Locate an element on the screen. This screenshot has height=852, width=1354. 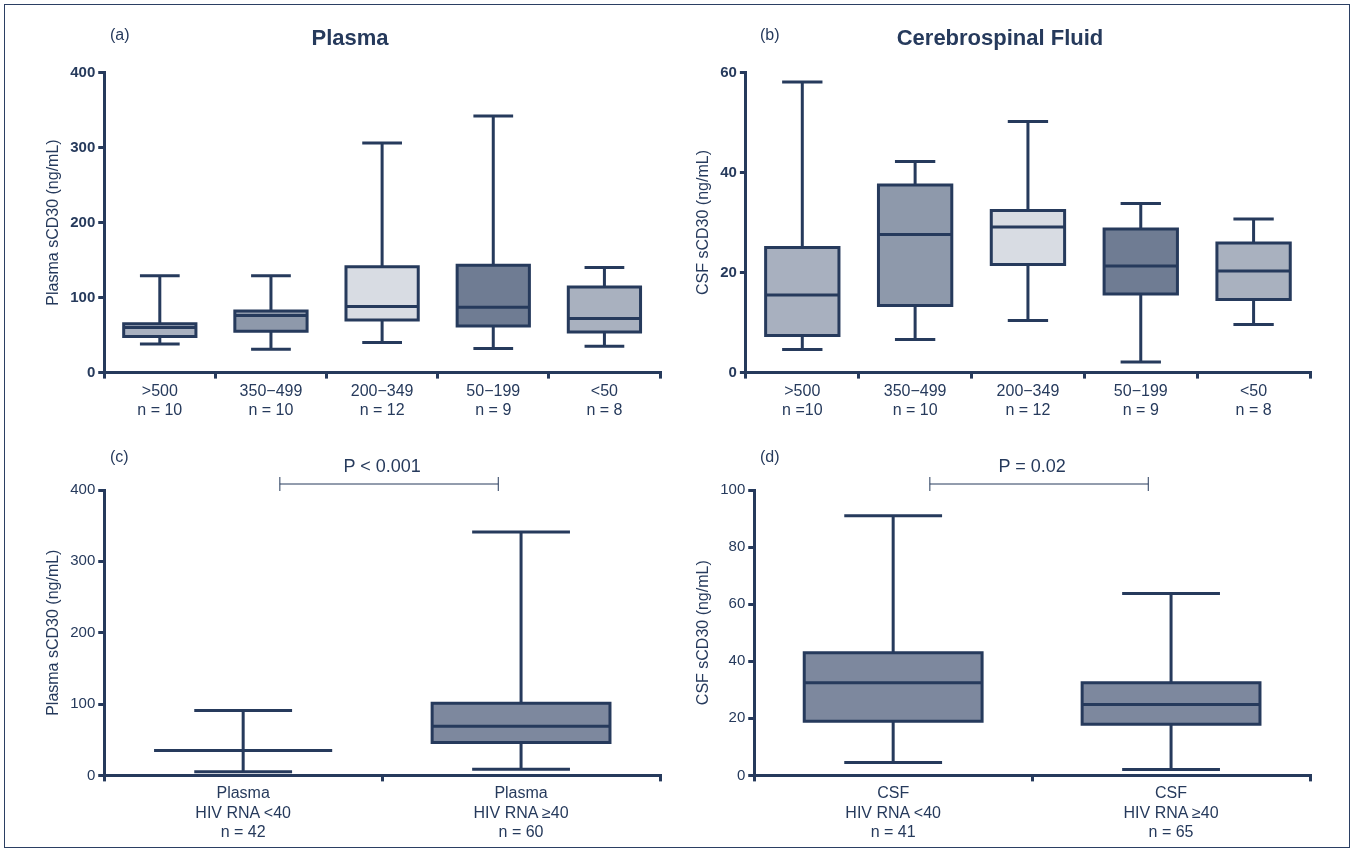
text: (b) is located at coordinates (770, 35).